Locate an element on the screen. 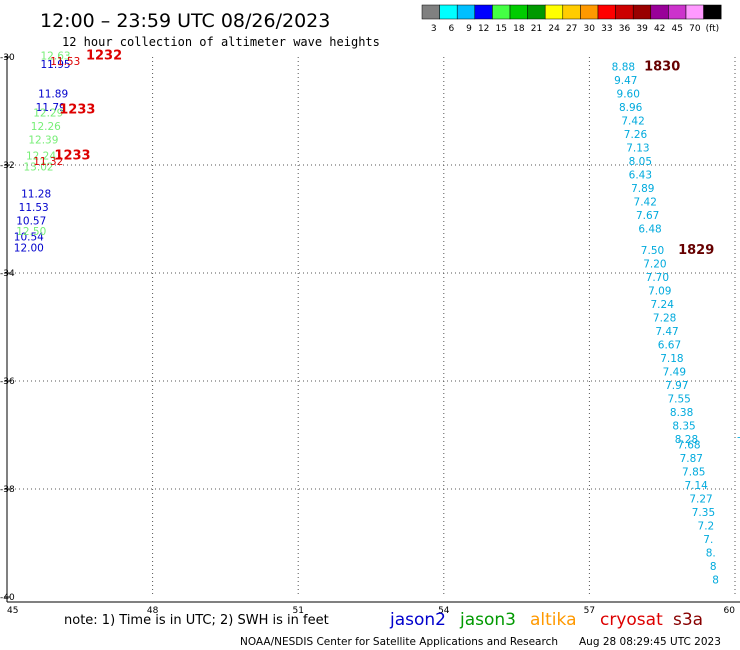 The height and width of the screenshot is (650, 740). wave-height-label: 7.18 is located at coordinates (671, 359).